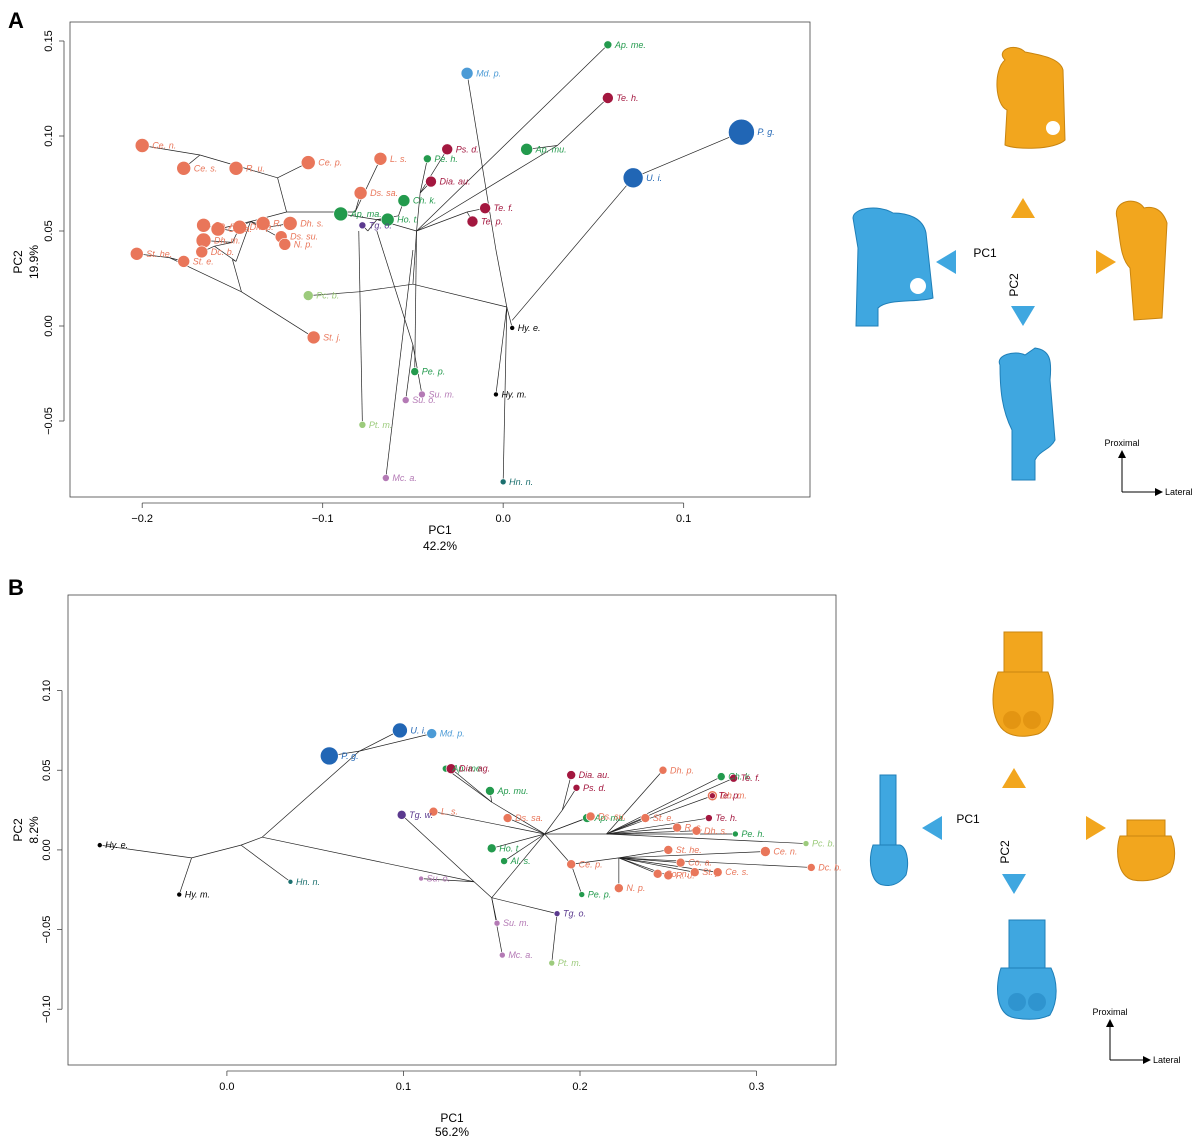 This screenshot has width=1200, height=1139. I want to click on y-tick-label: 0.15, so click(49, 40).